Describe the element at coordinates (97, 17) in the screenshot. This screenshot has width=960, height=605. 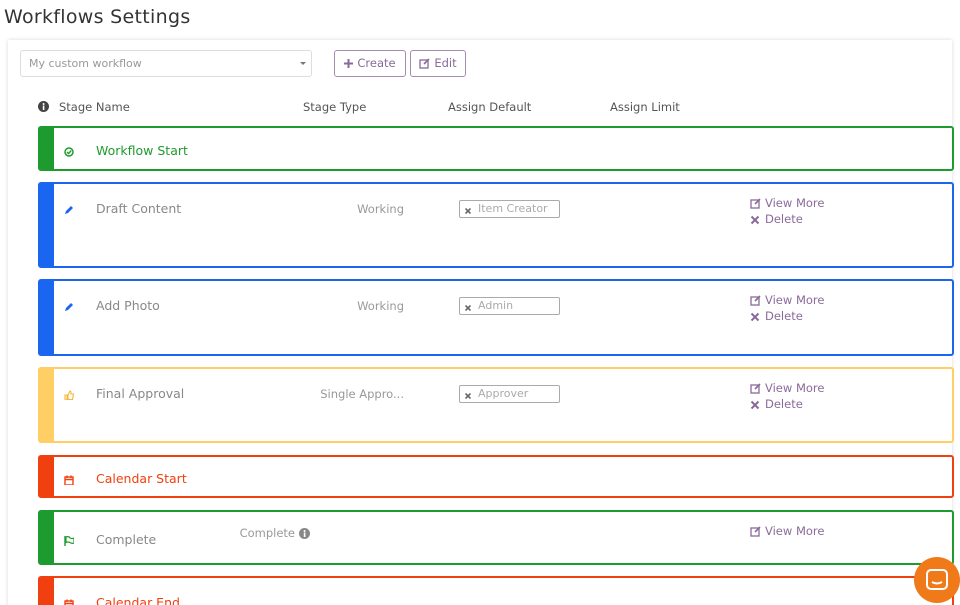
I see `page-title: Workflows Settings` at that location.